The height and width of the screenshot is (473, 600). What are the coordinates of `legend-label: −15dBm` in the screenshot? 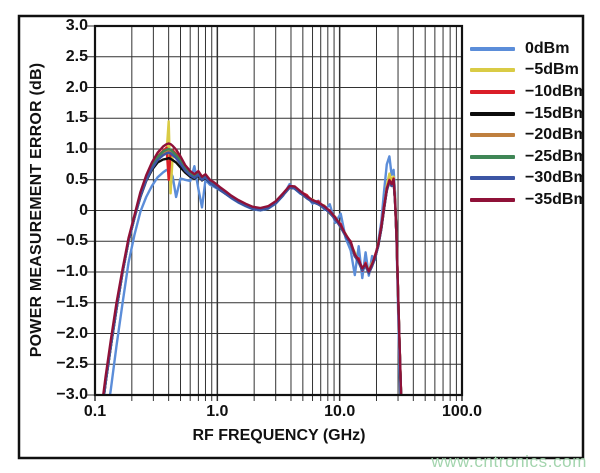 It's located at (553, 113).